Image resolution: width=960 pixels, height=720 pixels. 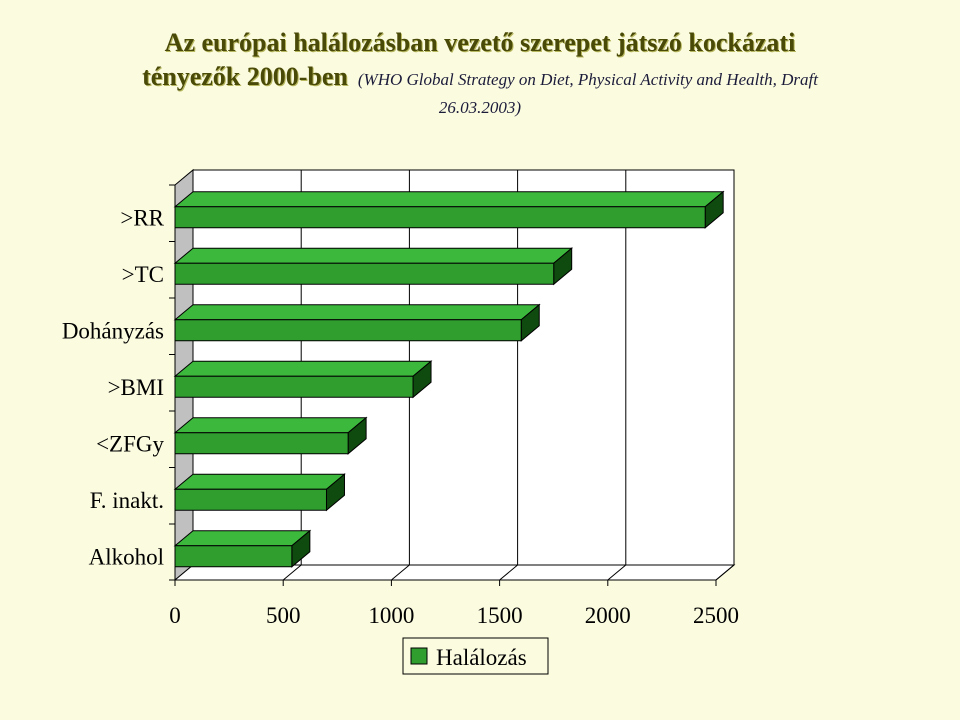 What do you see at coordinates (245, 76) in the screenshot?
I see `title-line-2: tényezők 2000-ben` at bounding box center [245, 76].